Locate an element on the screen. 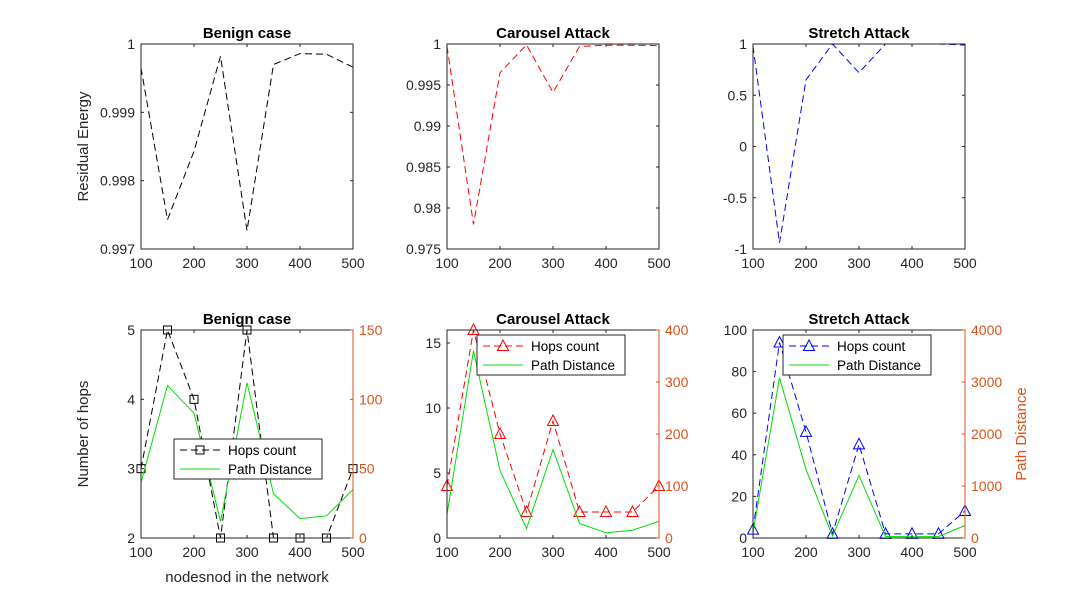 The height and width of the screenshot is (604, 1087). y-tick-label: -1 is located at coordinates (741, 249).